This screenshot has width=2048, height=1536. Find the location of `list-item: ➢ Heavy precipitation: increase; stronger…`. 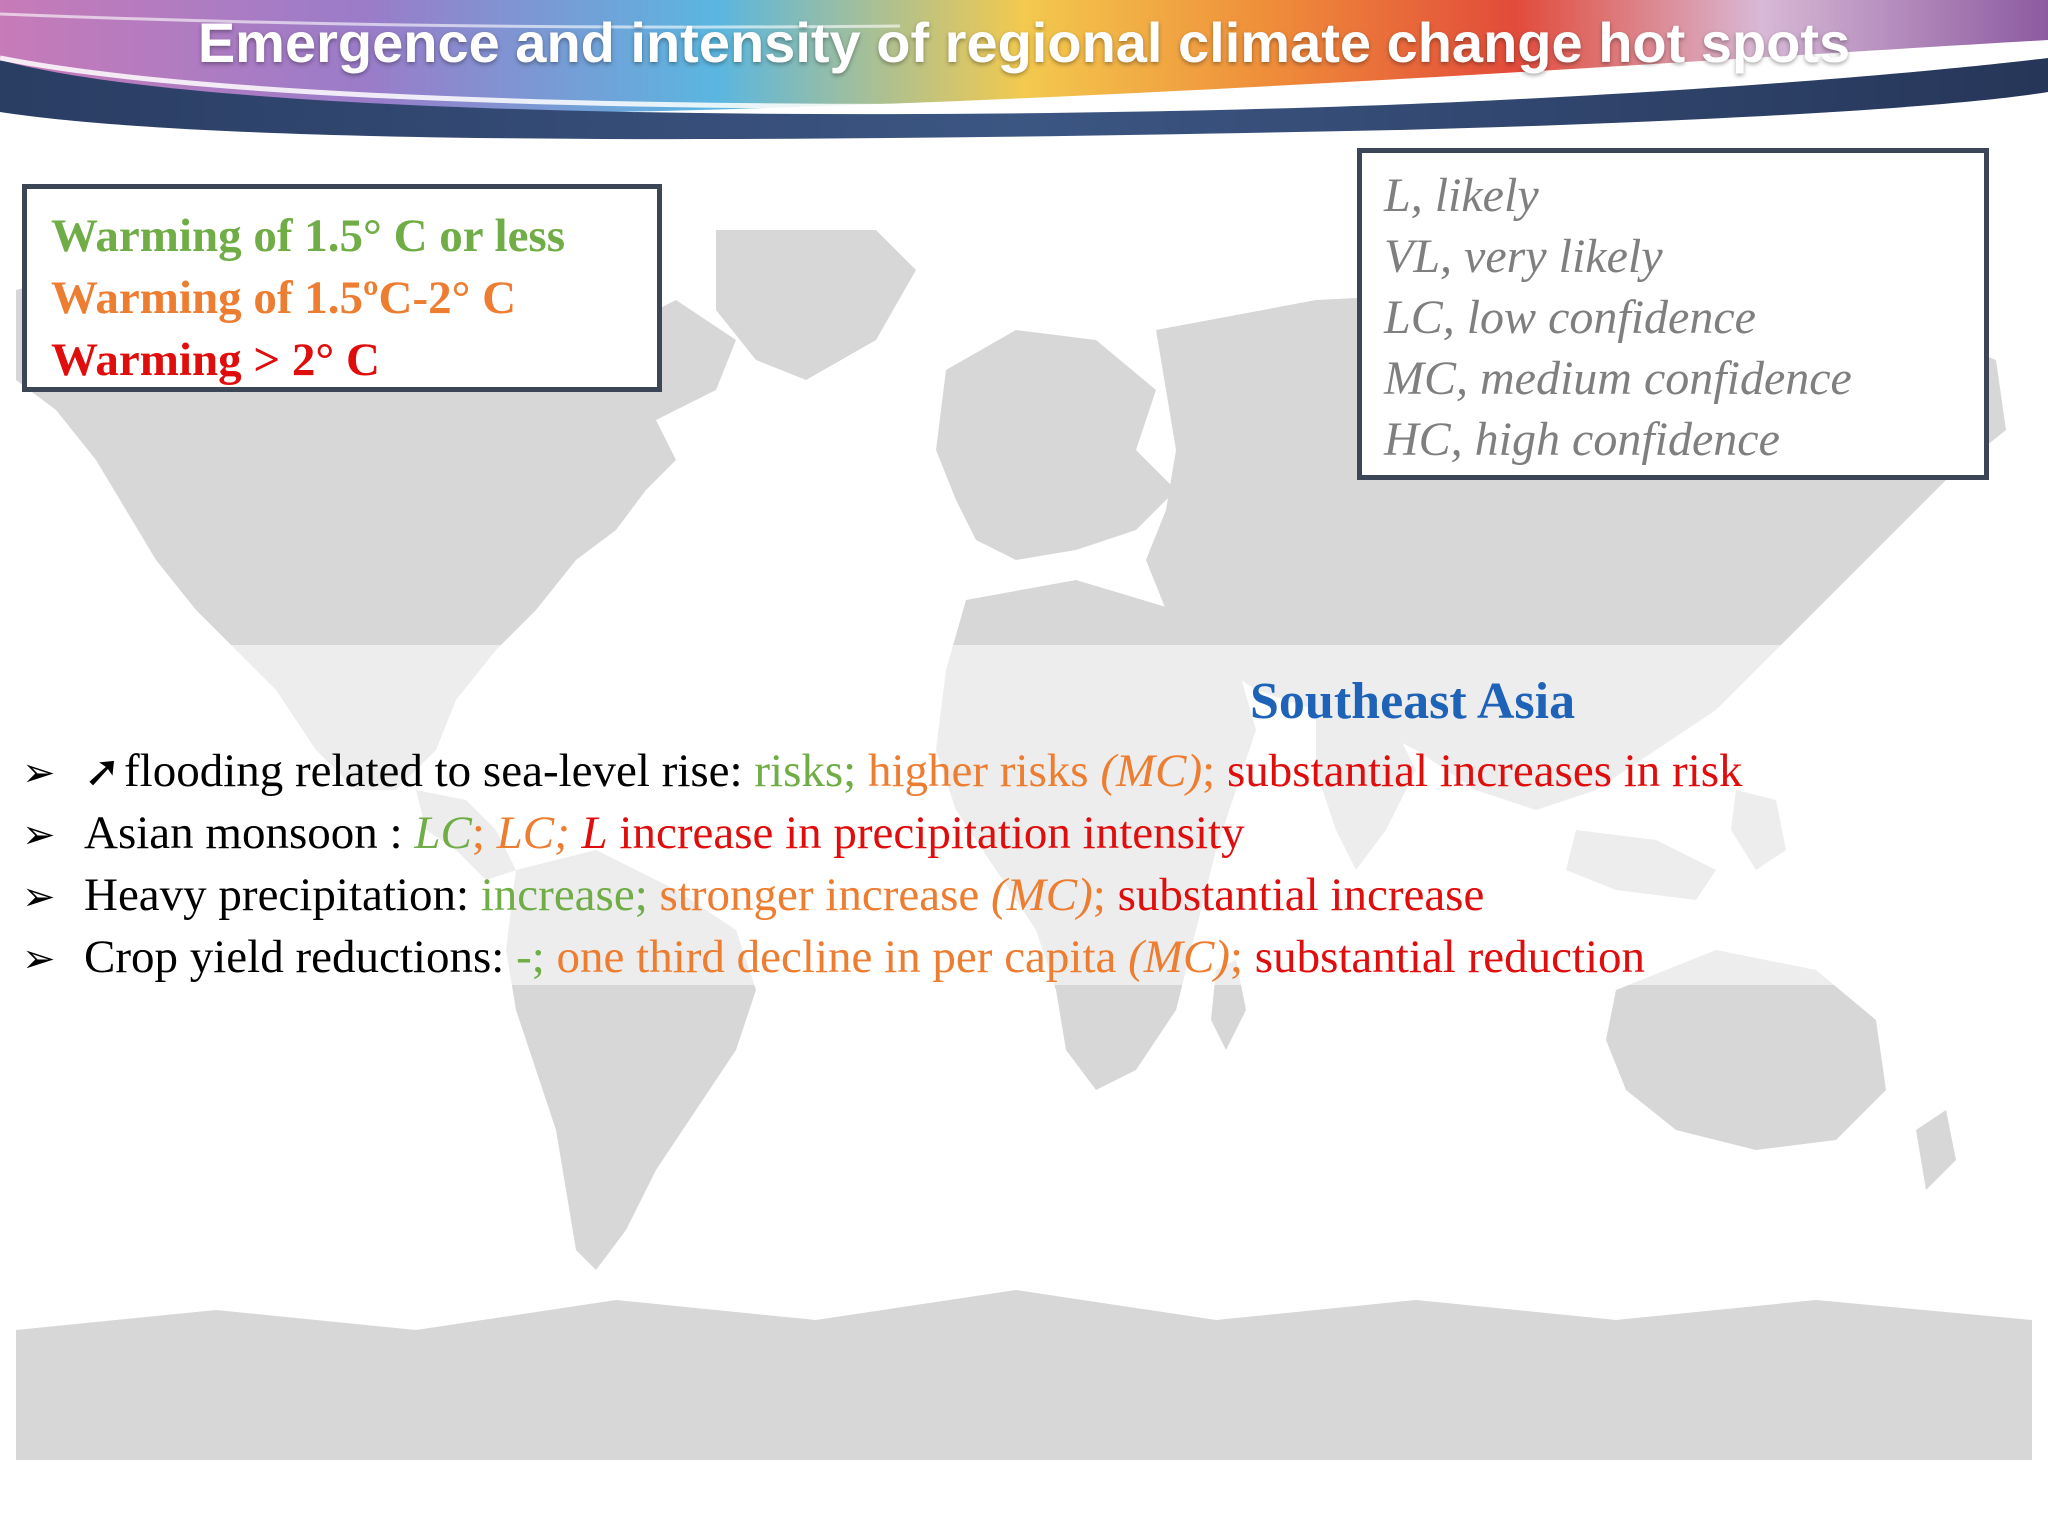

list-item: ➢ Heavy precipitation: increase; stronger… is located at coordinates (1027, 895).